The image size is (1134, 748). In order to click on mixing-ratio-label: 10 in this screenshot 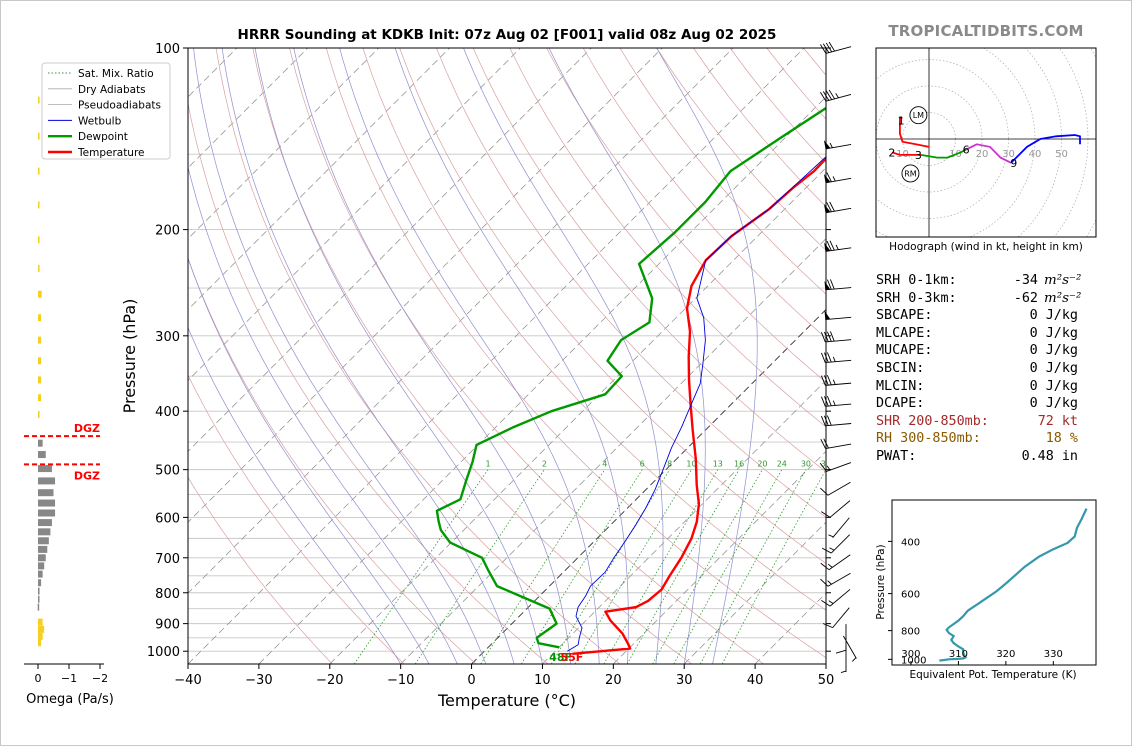, I will do `click(691, 464)`.